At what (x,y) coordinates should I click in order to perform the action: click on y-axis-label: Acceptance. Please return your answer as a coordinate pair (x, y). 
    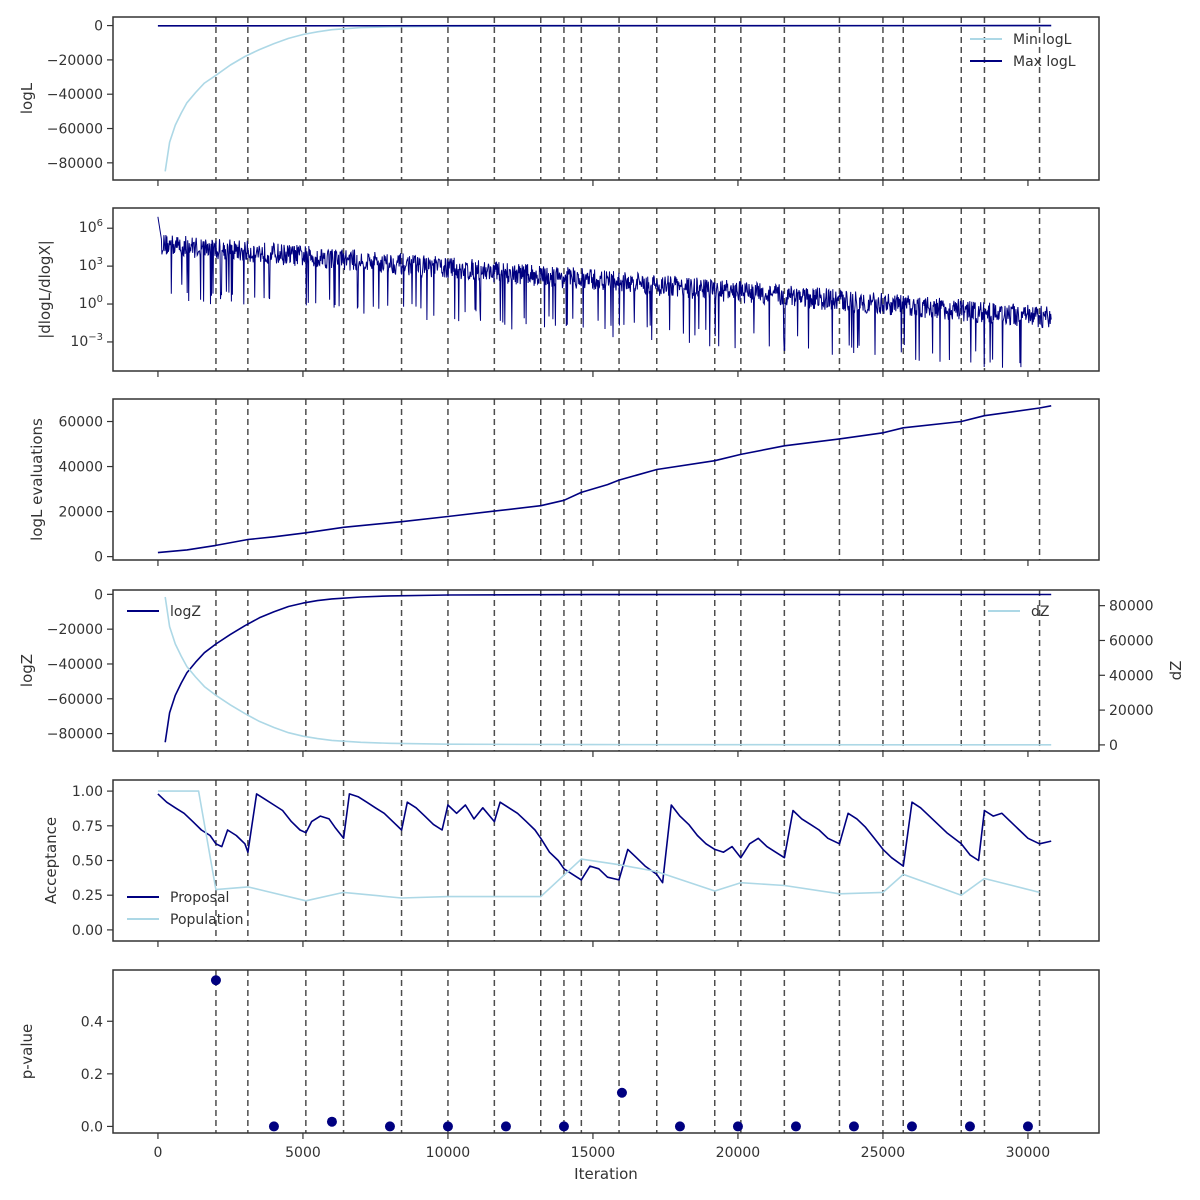
    Looking at the image, I should click on (51, 860).